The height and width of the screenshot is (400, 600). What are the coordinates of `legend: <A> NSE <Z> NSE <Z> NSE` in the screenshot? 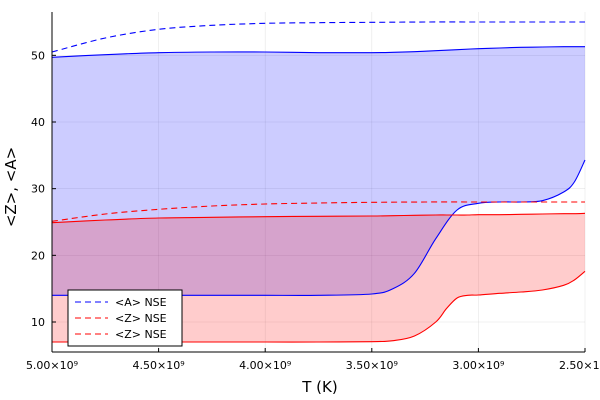 It's located at (125, 318).